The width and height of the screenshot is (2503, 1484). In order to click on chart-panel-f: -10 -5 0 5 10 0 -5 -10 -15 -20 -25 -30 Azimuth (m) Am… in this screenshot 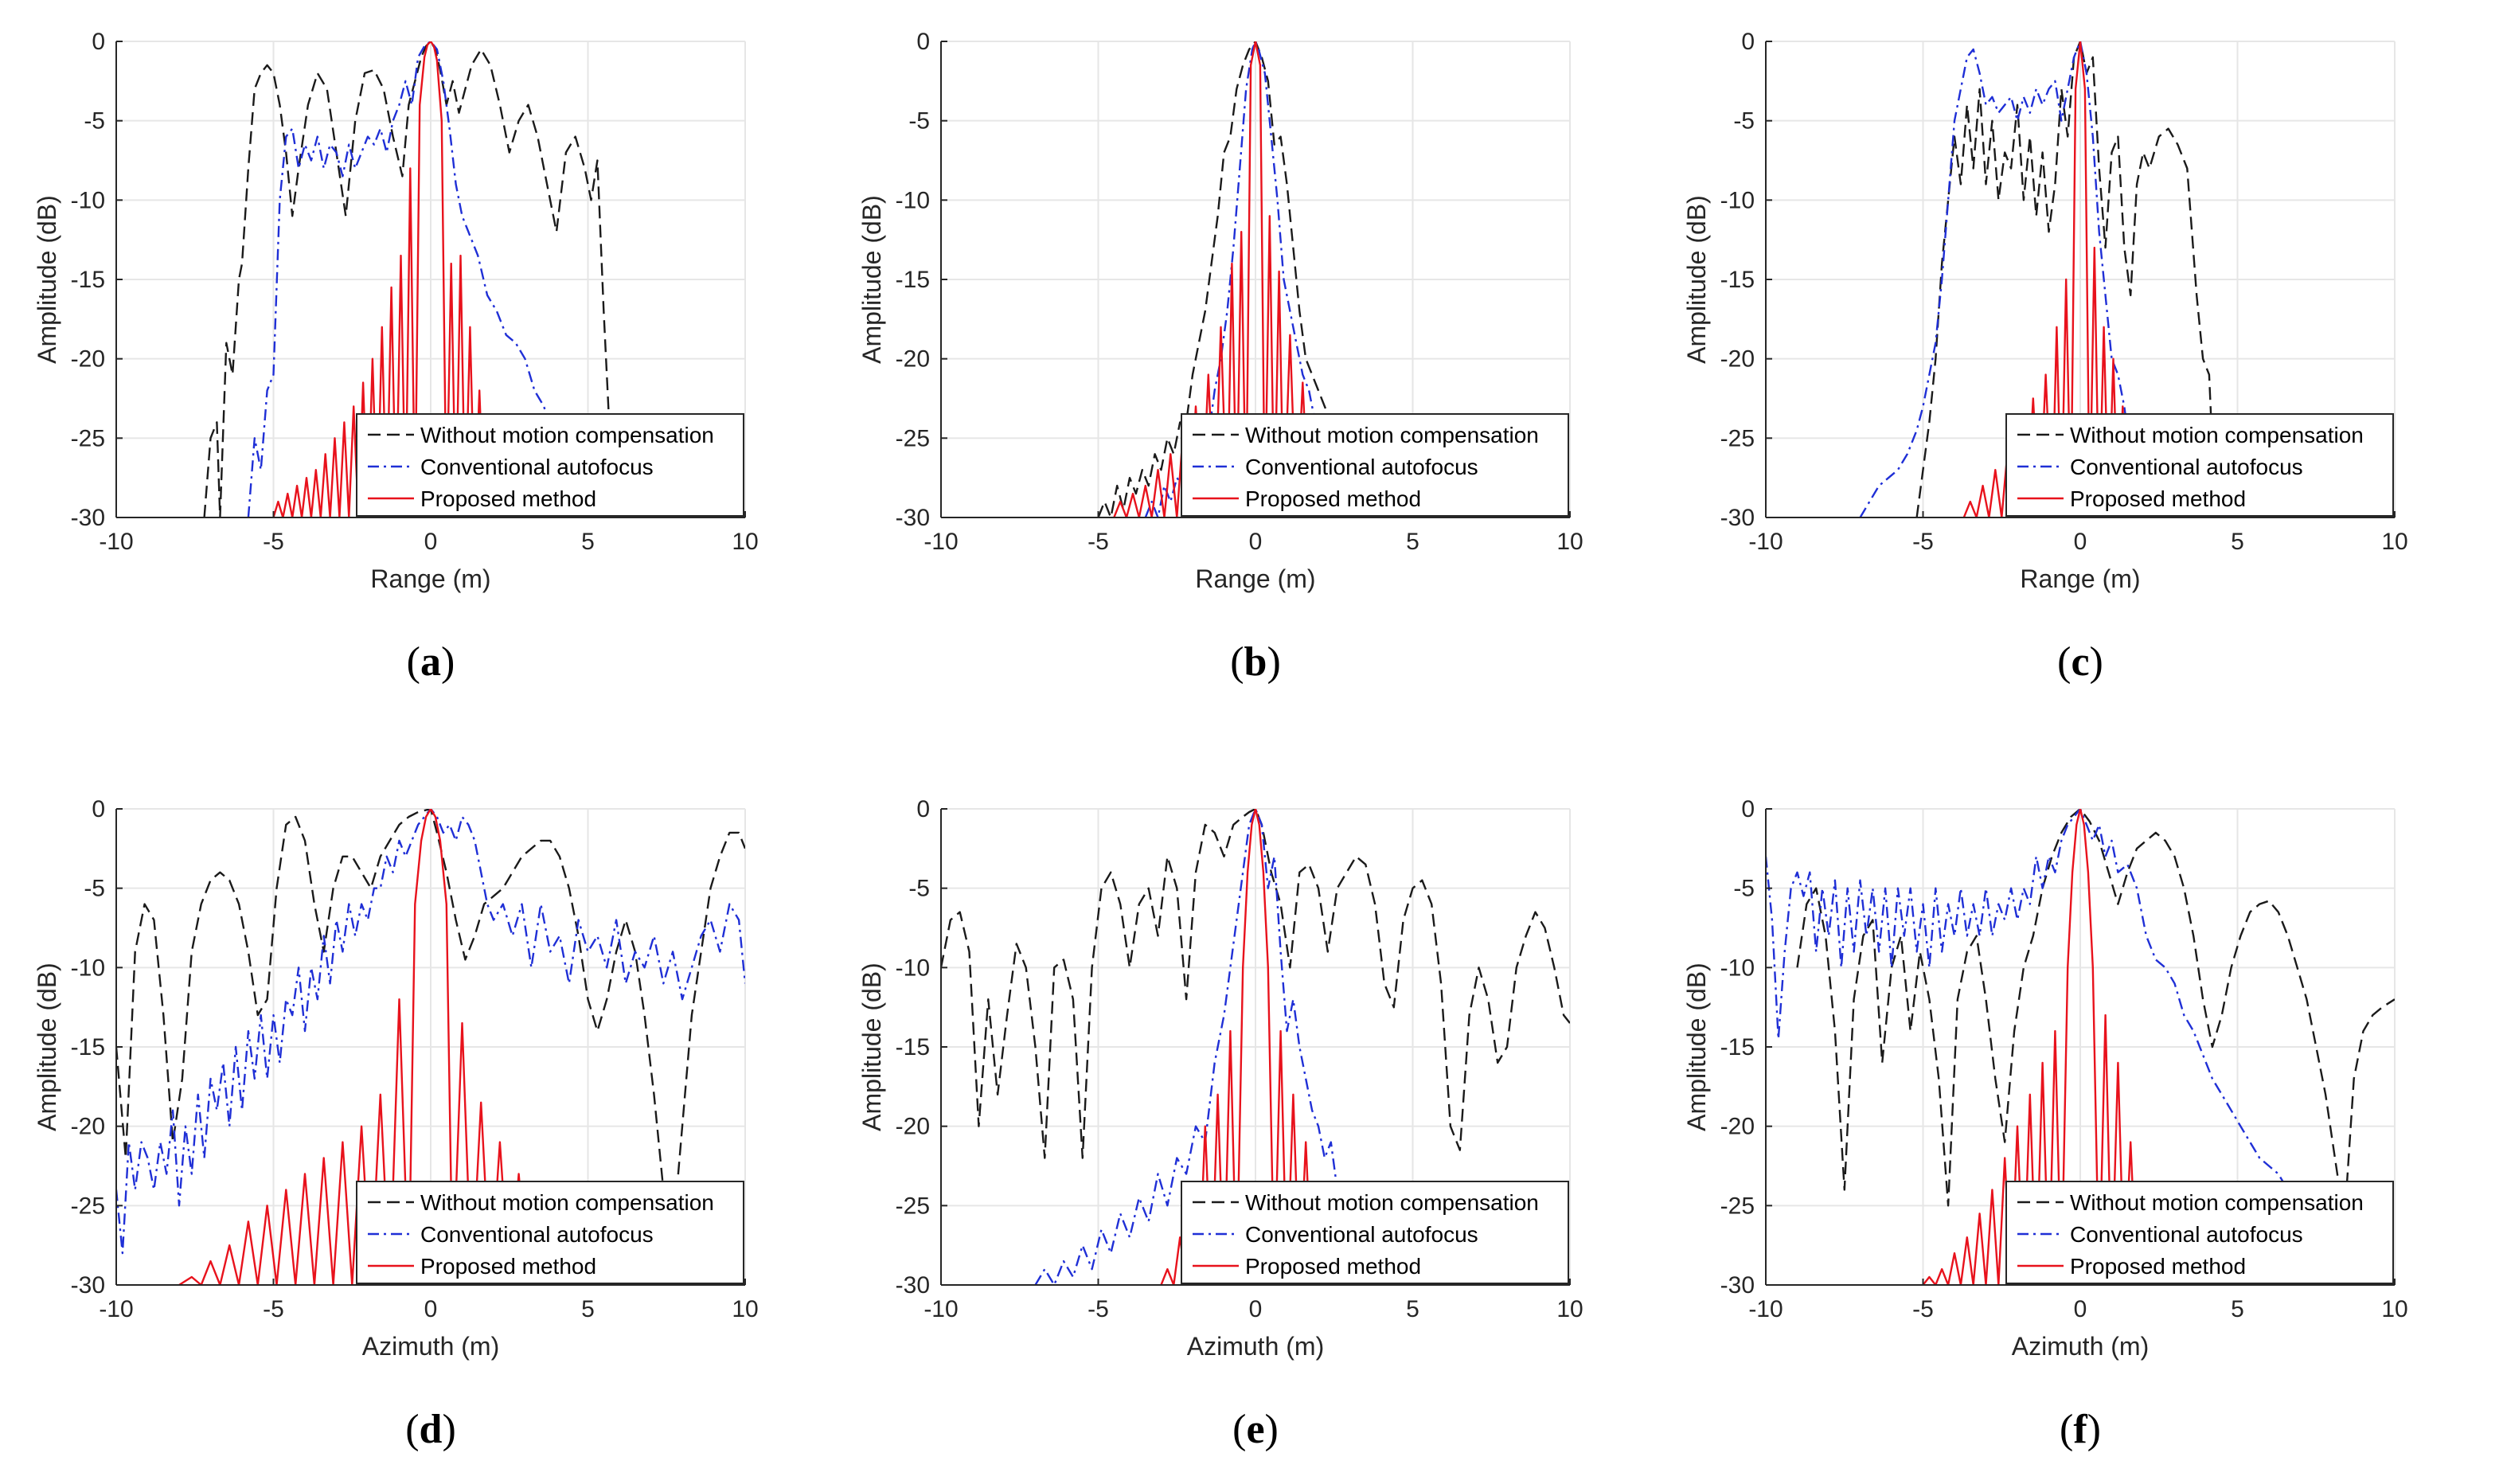, I will do `click(2045, 1124)`.